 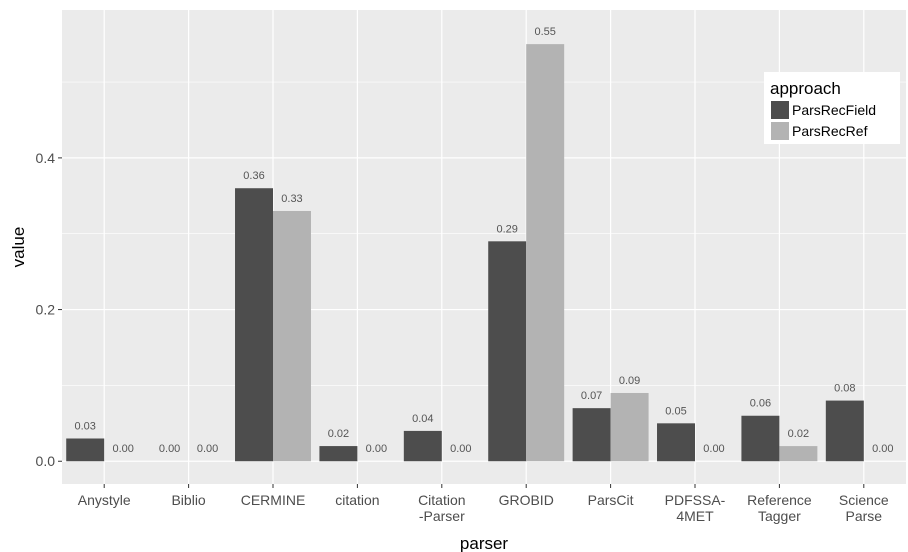 I want to click on x-tick-label: Citation -Parser, so click(x=441, y=508).